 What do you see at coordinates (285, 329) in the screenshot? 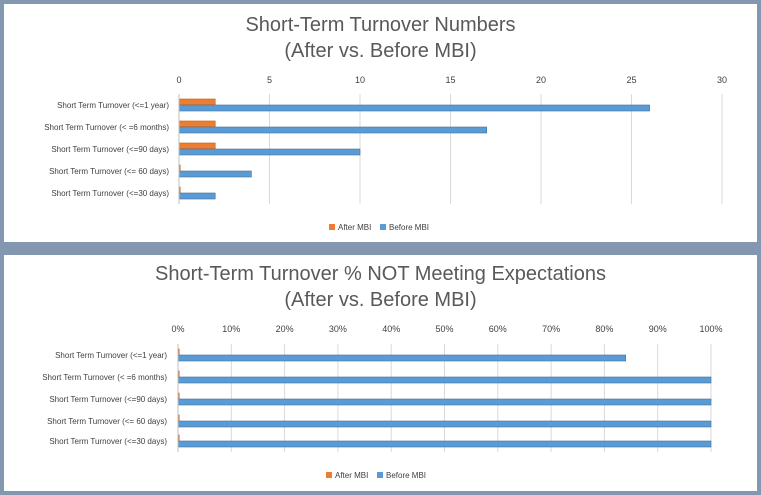
I see `x-tick-label: 20%` at bounding box center [285, 329].